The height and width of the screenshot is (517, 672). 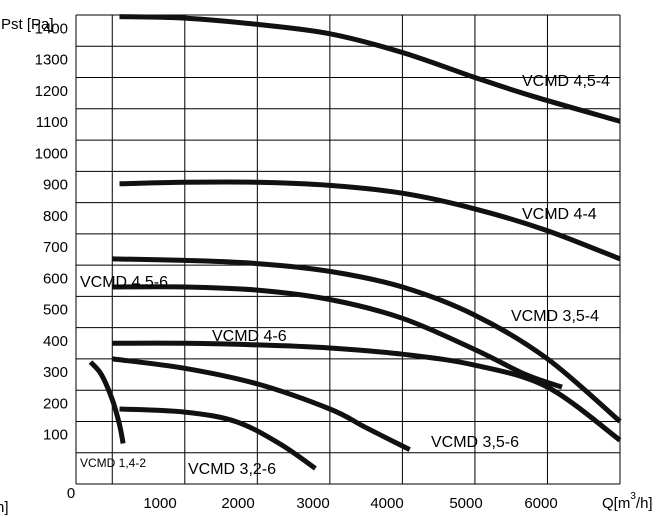 I want to click on x-tick-label-6: 6000, so click(x=540, y=503).